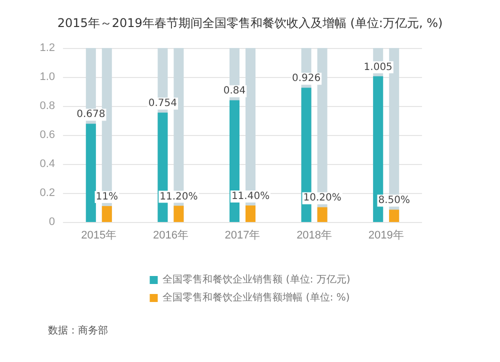 This screenshot has height=362, width=500. I want to click on x-tick-label: 2016年, so click(170, 236).